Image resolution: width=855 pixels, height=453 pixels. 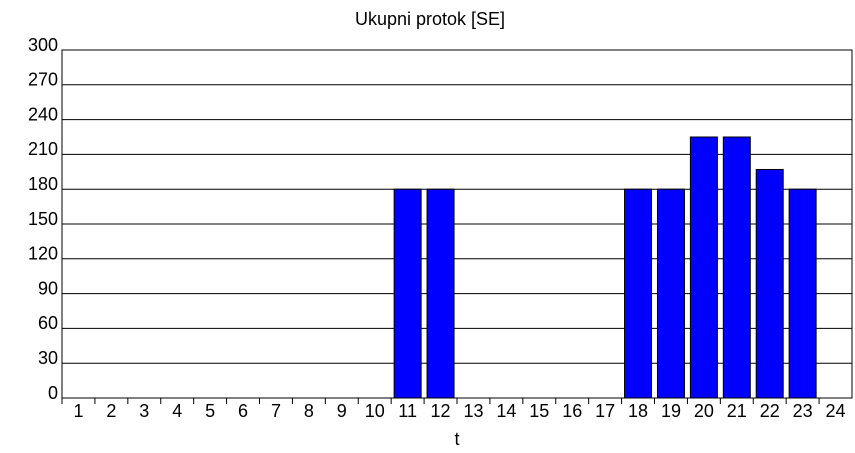 I want to click on x-tick-label: 16, so click(x=572, y=411).